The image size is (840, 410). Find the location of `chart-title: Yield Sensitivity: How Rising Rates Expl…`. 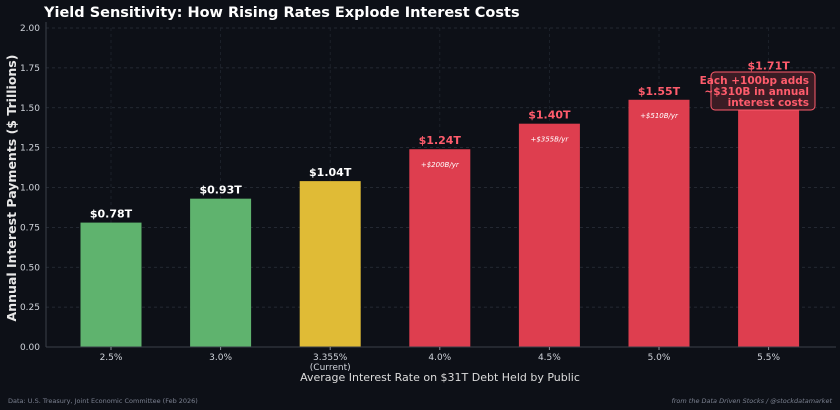

chart-title: Yield Sensitivity: How Rising Rates Expl… is located at coordinates (281, 13).